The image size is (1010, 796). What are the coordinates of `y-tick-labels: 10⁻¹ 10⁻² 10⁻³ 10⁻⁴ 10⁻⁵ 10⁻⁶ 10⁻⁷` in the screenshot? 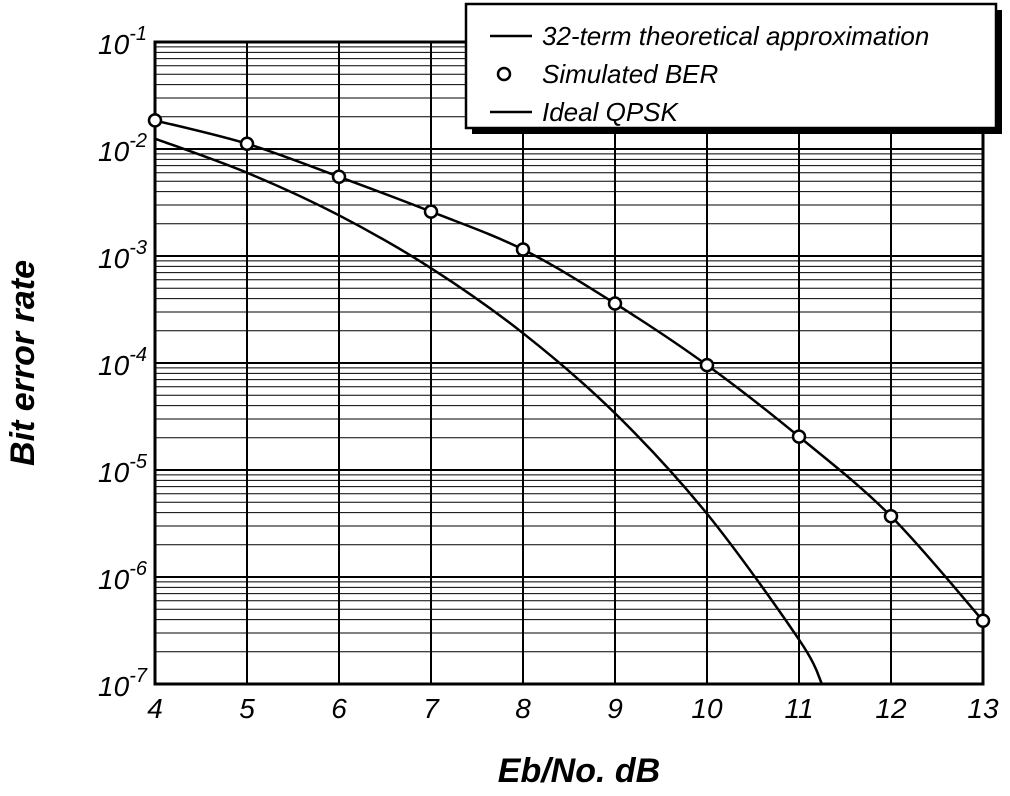 It's located at (123, 362).